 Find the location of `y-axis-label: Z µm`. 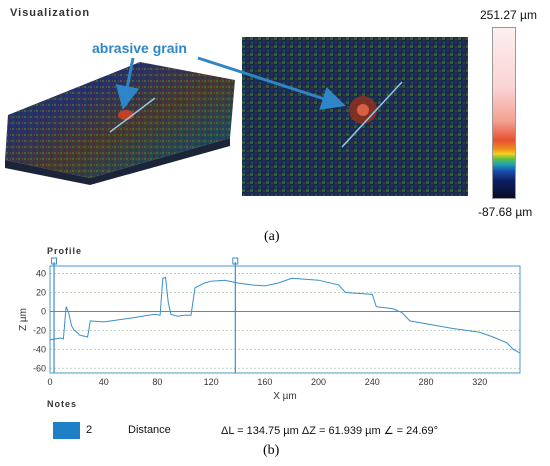

y-axis-label: Z µm is located at coordinates (23, 319).